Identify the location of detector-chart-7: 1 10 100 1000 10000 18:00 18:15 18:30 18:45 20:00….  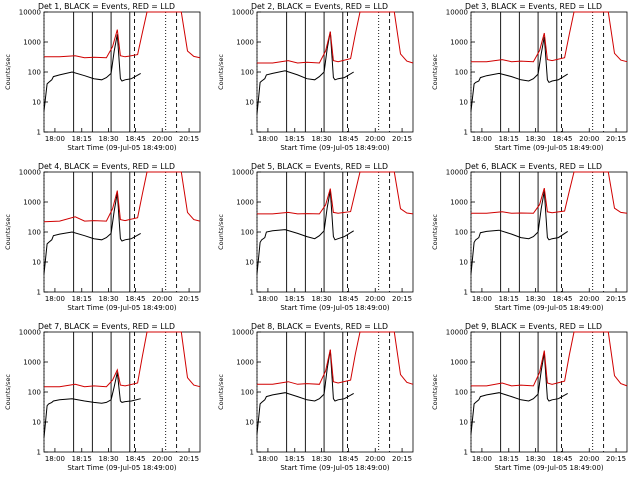
(102, 397).